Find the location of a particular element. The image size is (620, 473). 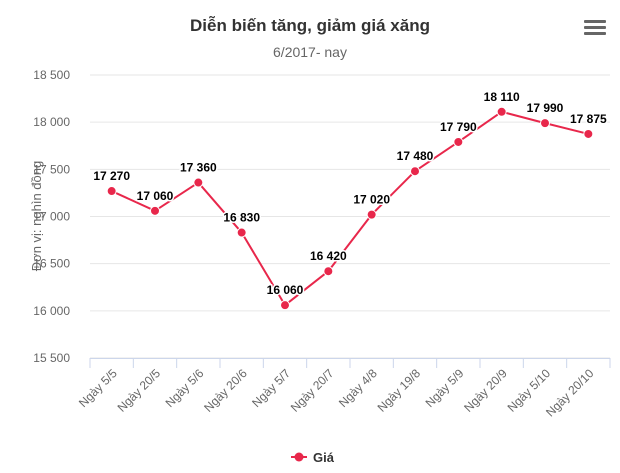

legend: Giá is located at coordinates (313, 457).